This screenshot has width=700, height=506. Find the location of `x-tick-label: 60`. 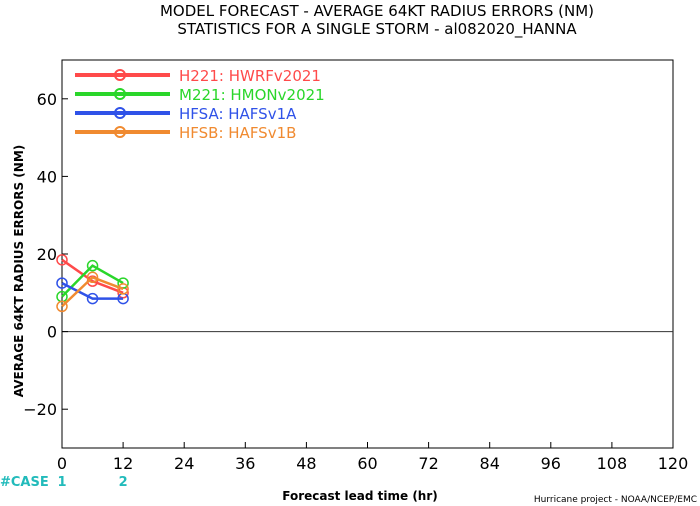

x-tick-label: 60 is located at coordinates (367, 463).